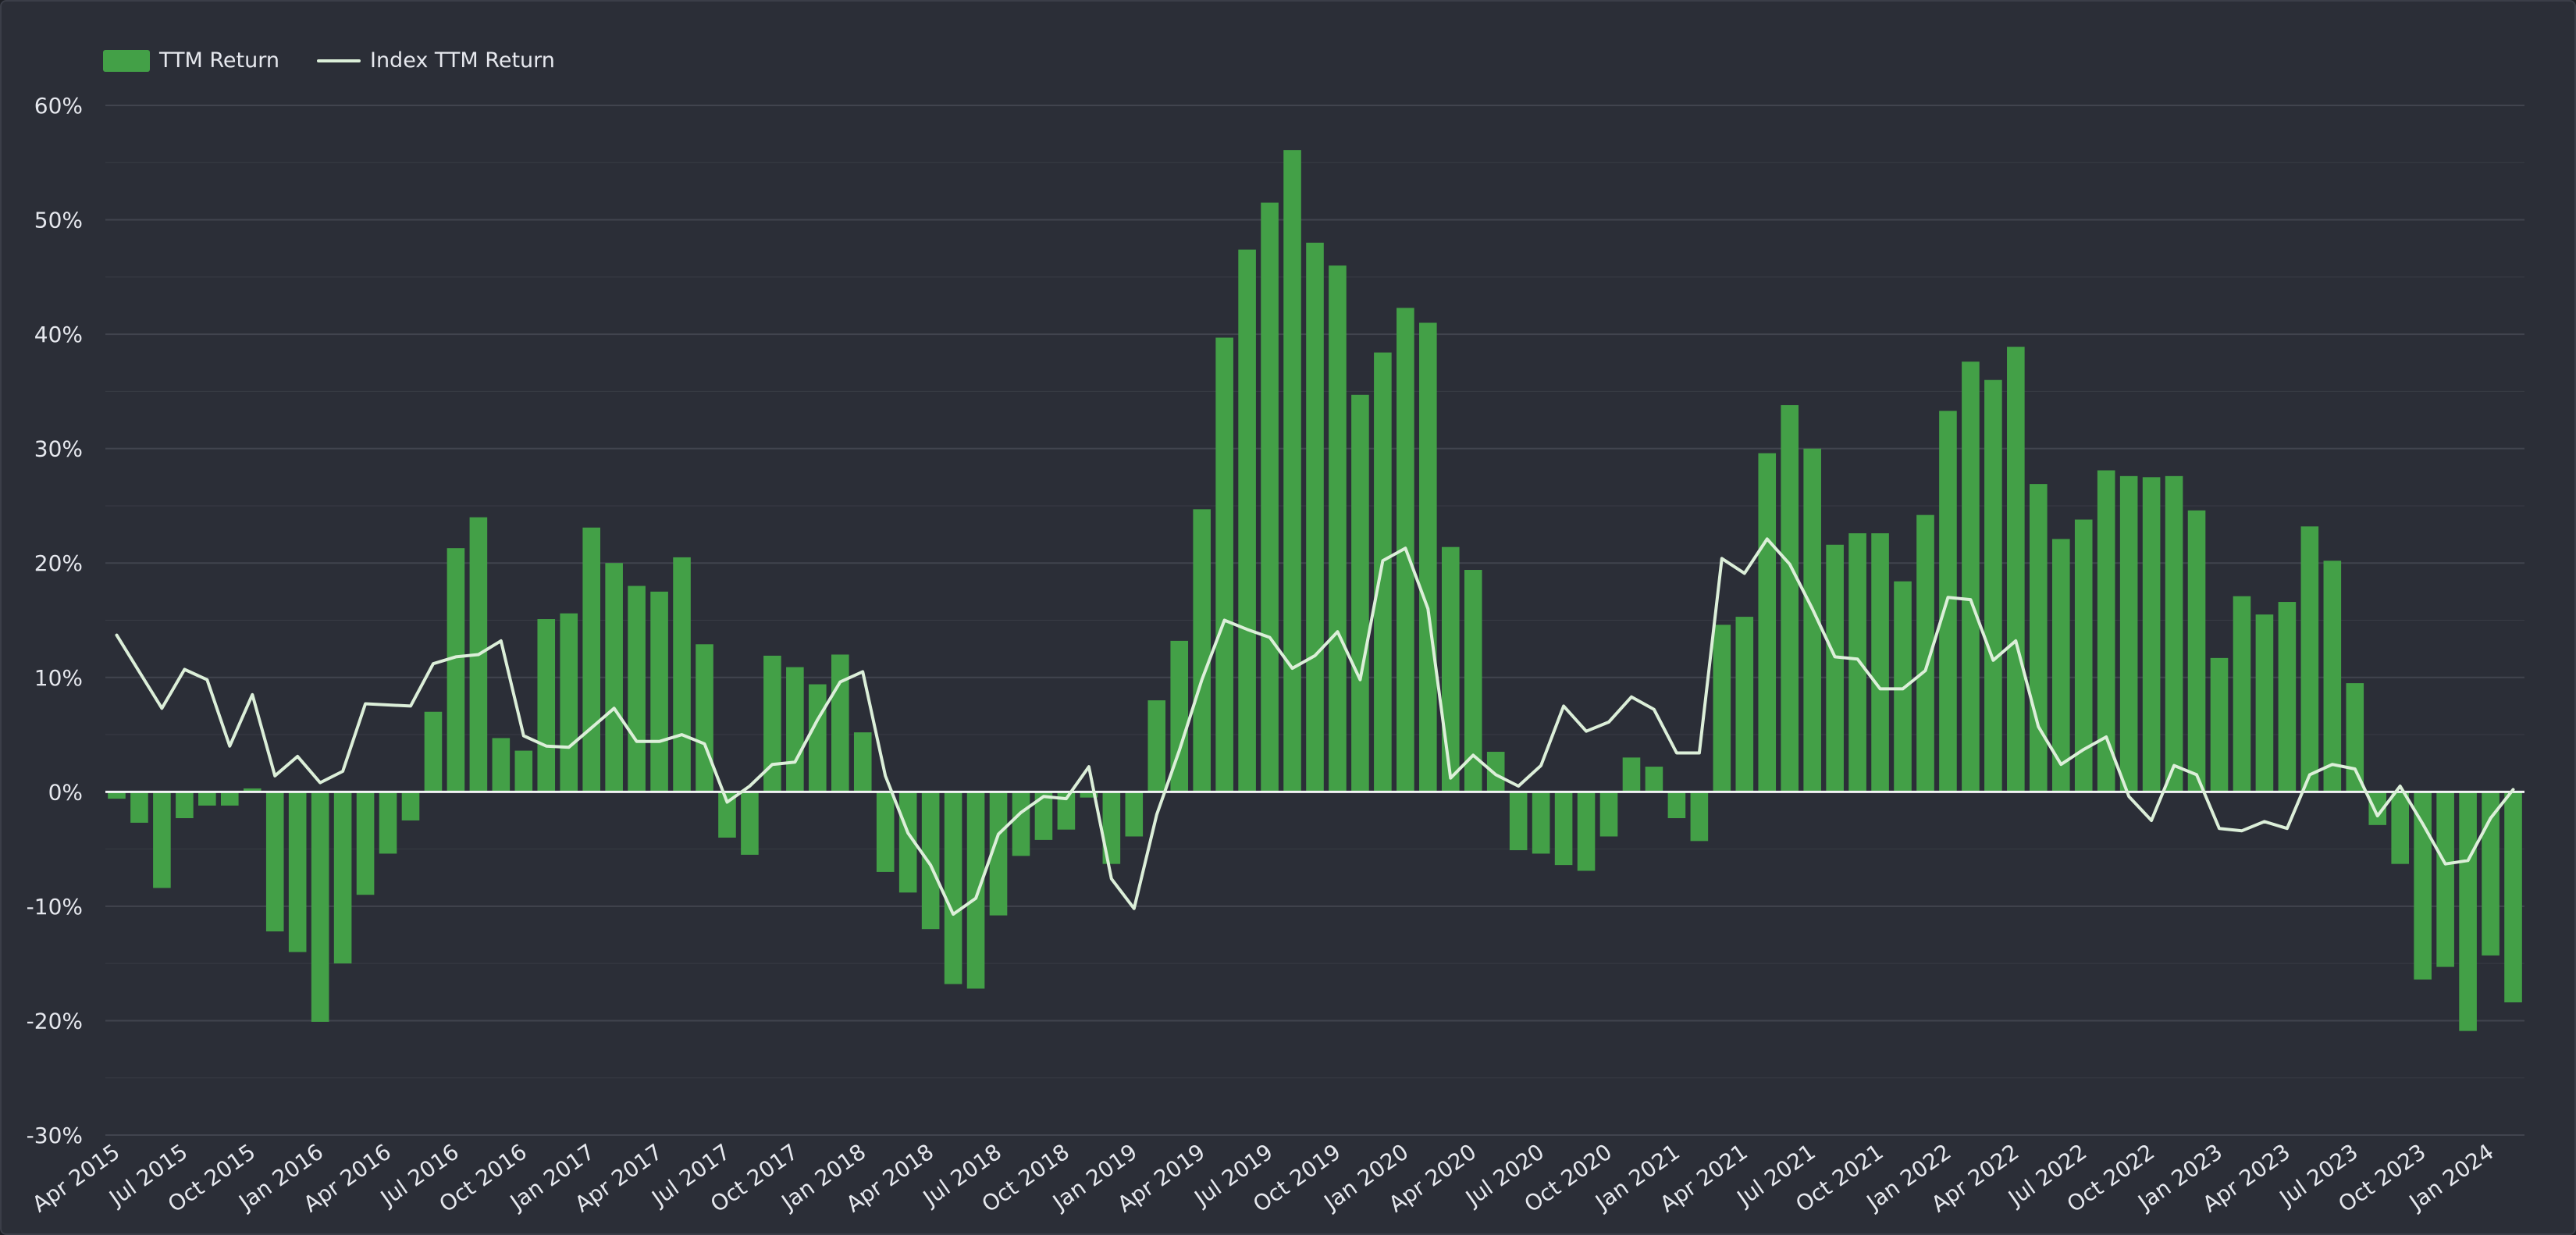 The width and height of the screenshot is (2576, 1235). Describe the element at coordinates (435, 60) in the screenshot. I see `legend-item-index-ttm-return: Index TTM Return` at that location.